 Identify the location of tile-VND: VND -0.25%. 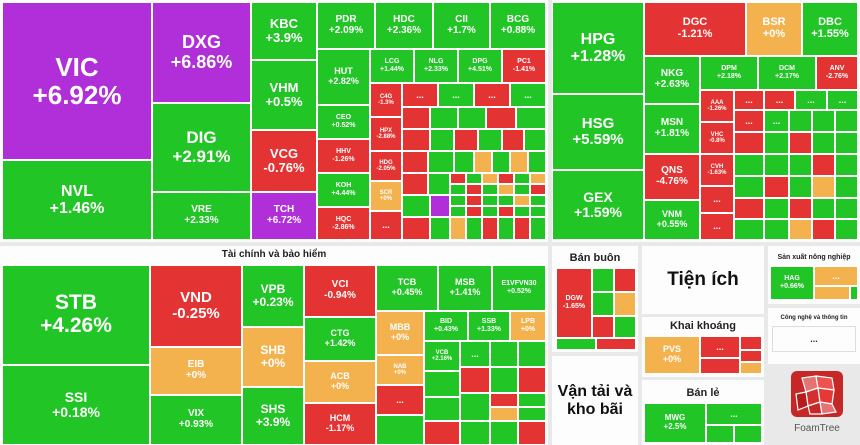
(196, 306).